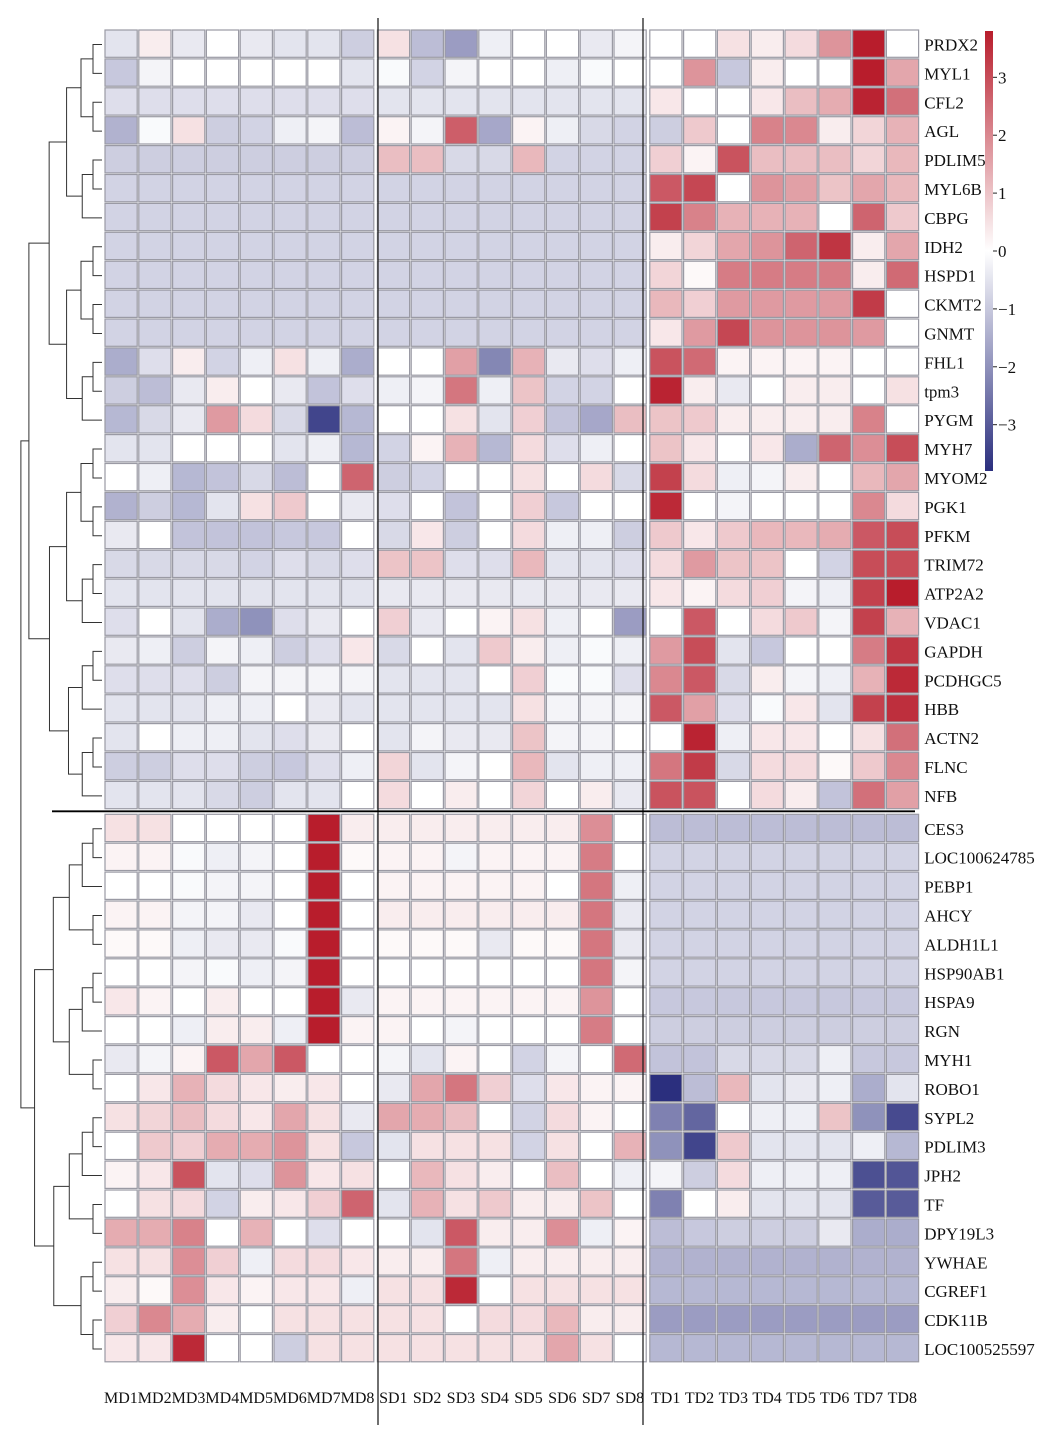  I want to click on row-label: GAPDH, so click(953, 651).